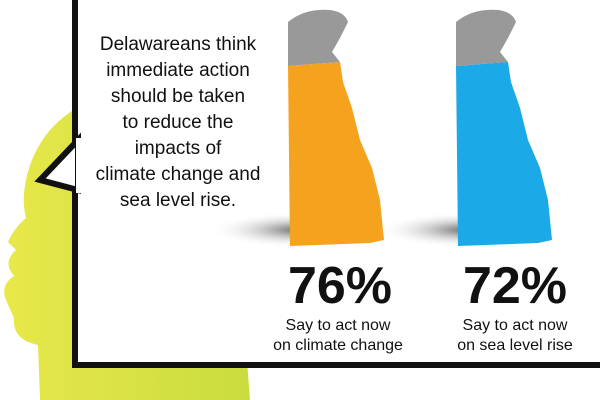 This screenshot has width=600, height=400. What do you see at coordinates (178, 148) in the screenshot?
I see `statement-line: impacts of` at bounding box center [178, 148].